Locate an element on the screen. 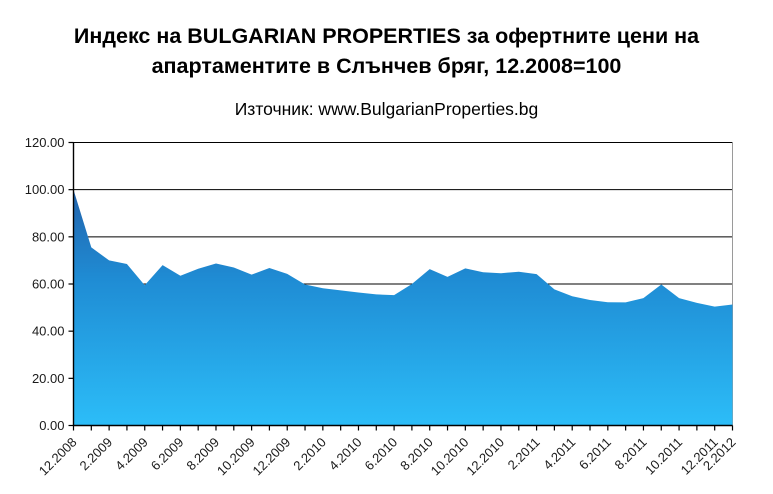  x-axis-label: 2.2009 is located at coordinates (96, 454).